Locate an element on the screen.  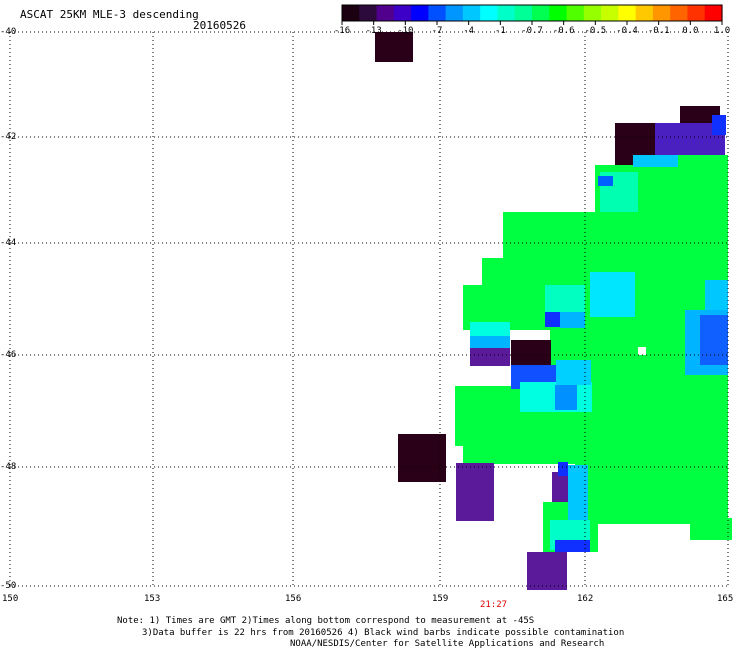
lon-label: 165 is located at coordinates (725, 599).